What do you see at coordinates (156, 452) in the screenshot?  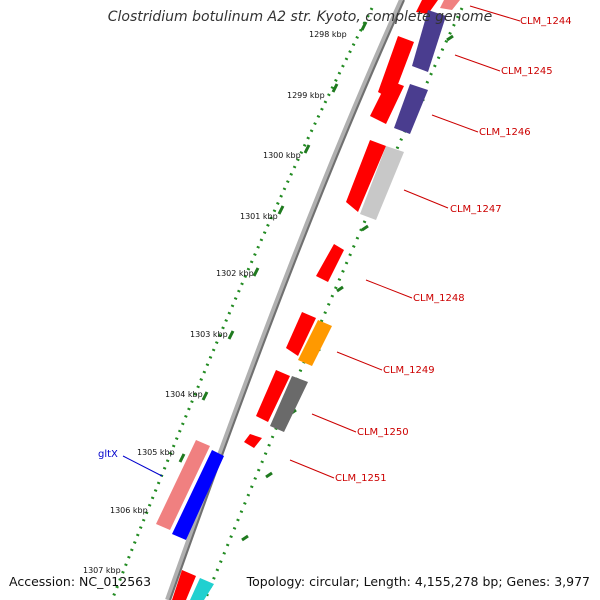 I see `kbp-label-1305: 1305 kbp` at bounding box center [156, 452].